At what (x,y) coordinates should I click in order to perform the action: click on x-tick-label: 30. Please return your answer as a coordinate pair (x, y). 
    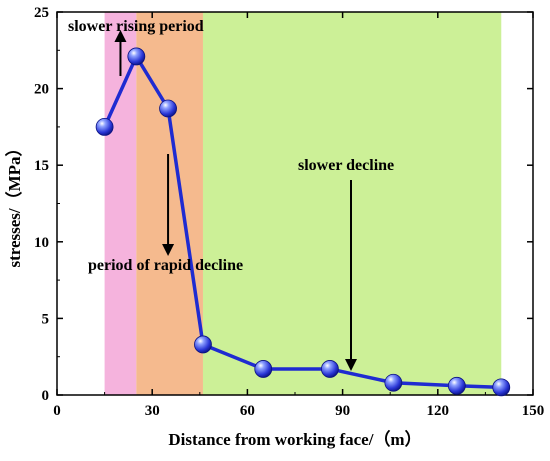
    Looking at the image, I should click on (152, 411).